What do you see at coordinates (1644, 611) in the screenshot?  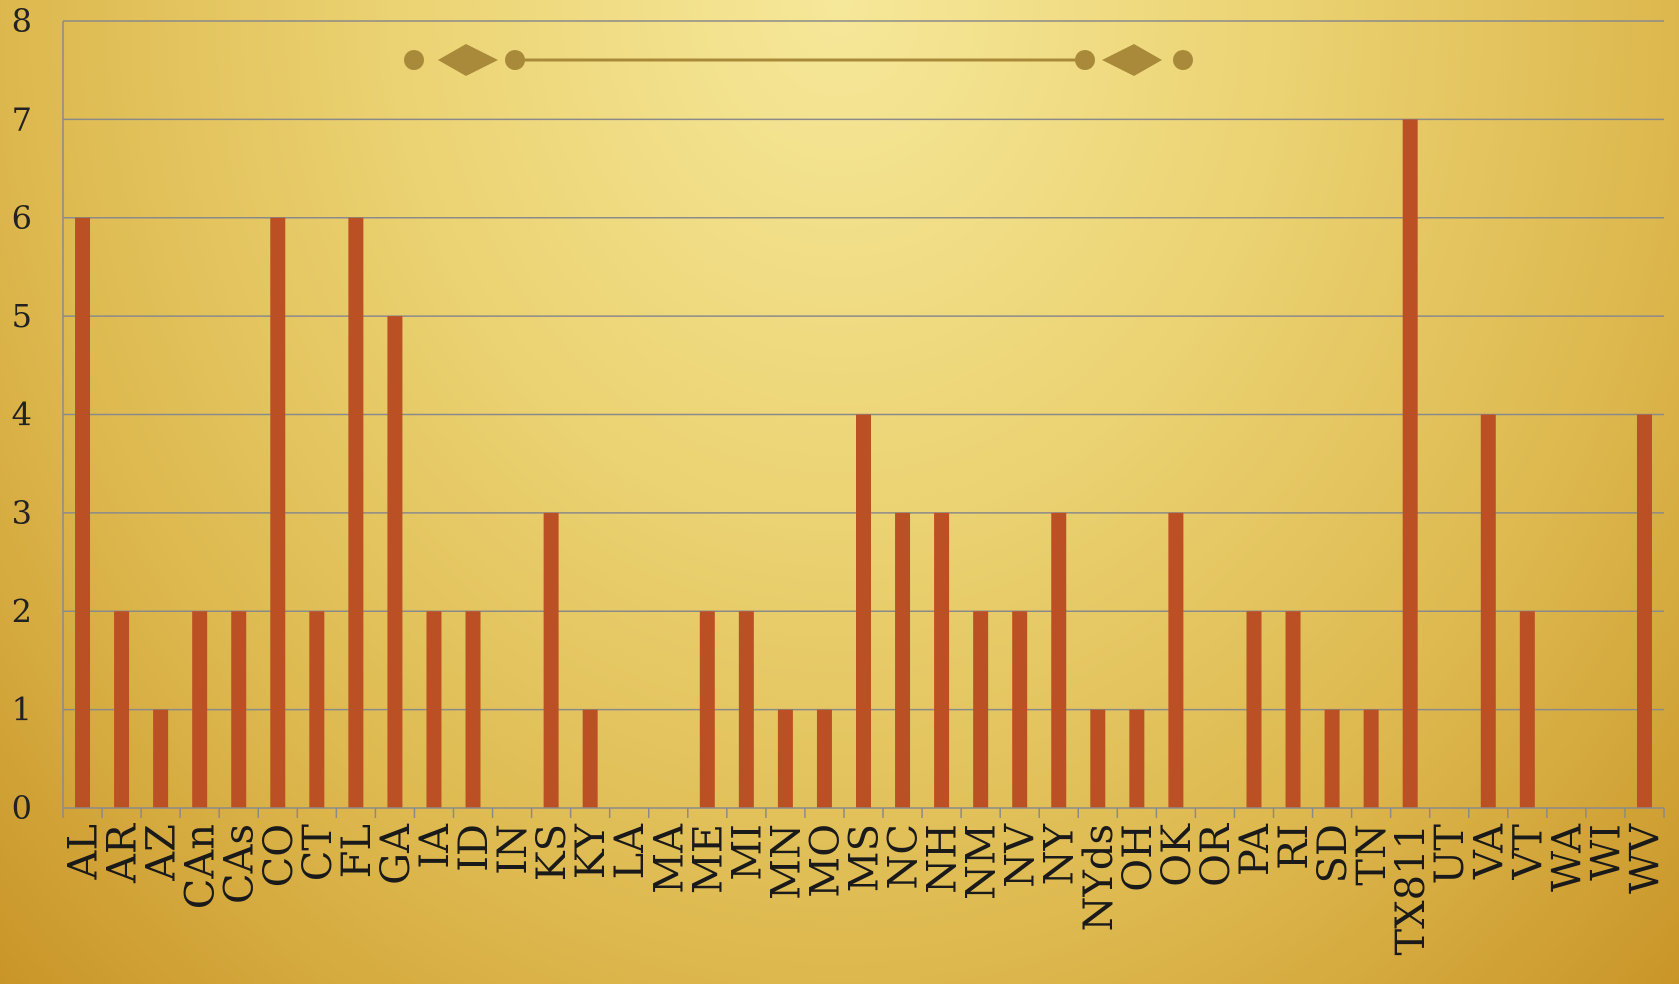 I see `bar-wv` at bounding box center [1644, 611].